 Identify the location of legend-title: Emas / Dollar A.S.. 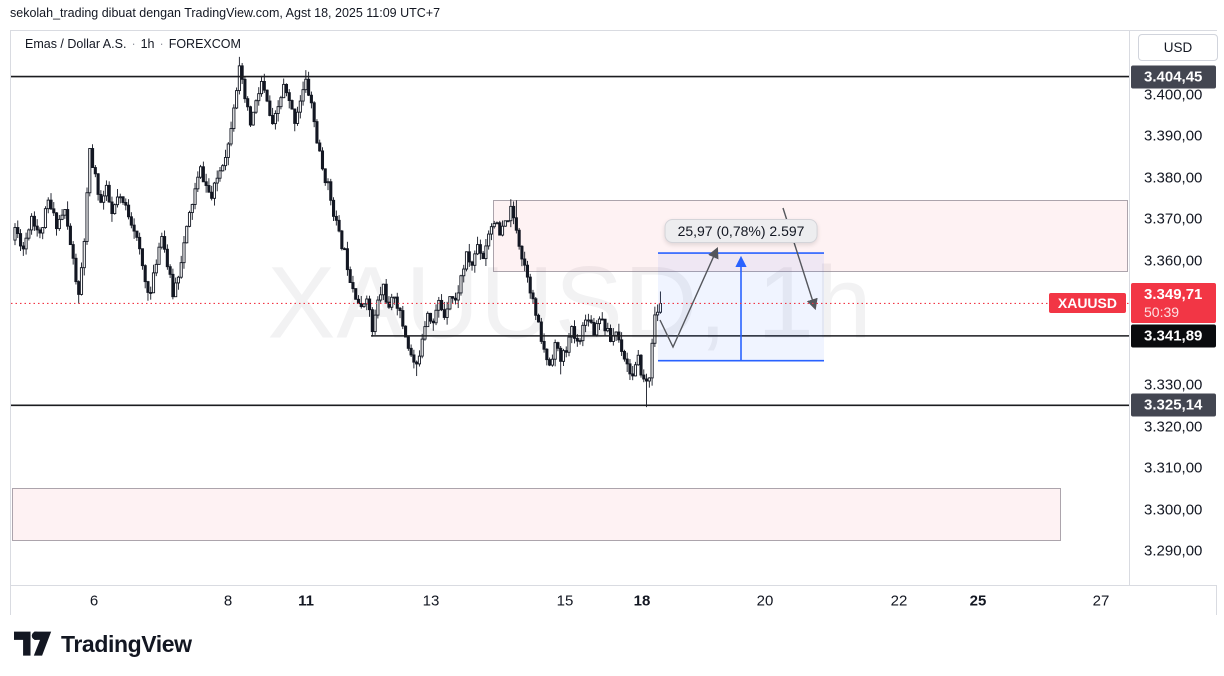
(76, 44).